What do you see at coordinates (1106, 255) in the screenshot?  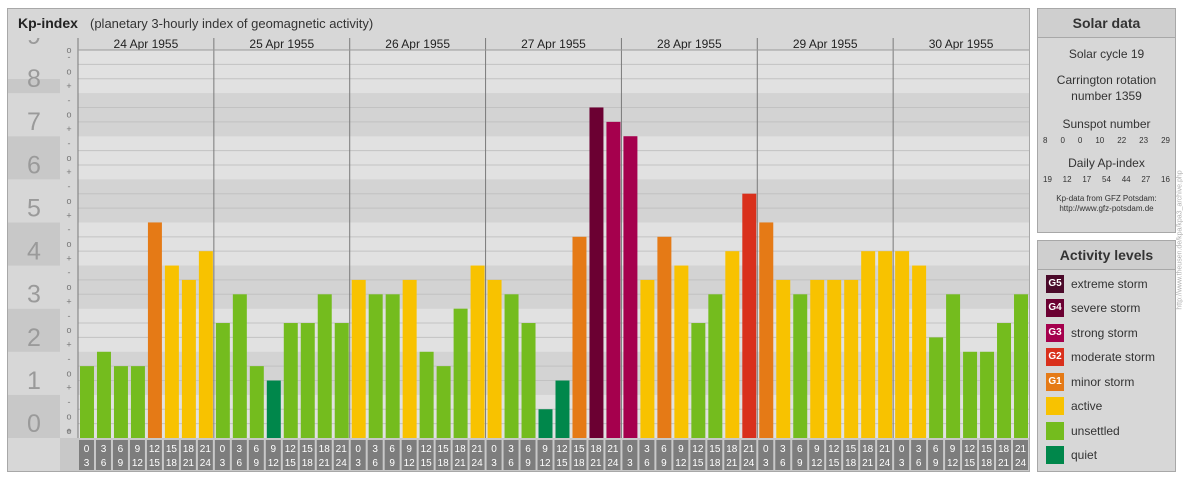 I see `activity-levels-header: Activity levels` at bounding box center [1106, 255].